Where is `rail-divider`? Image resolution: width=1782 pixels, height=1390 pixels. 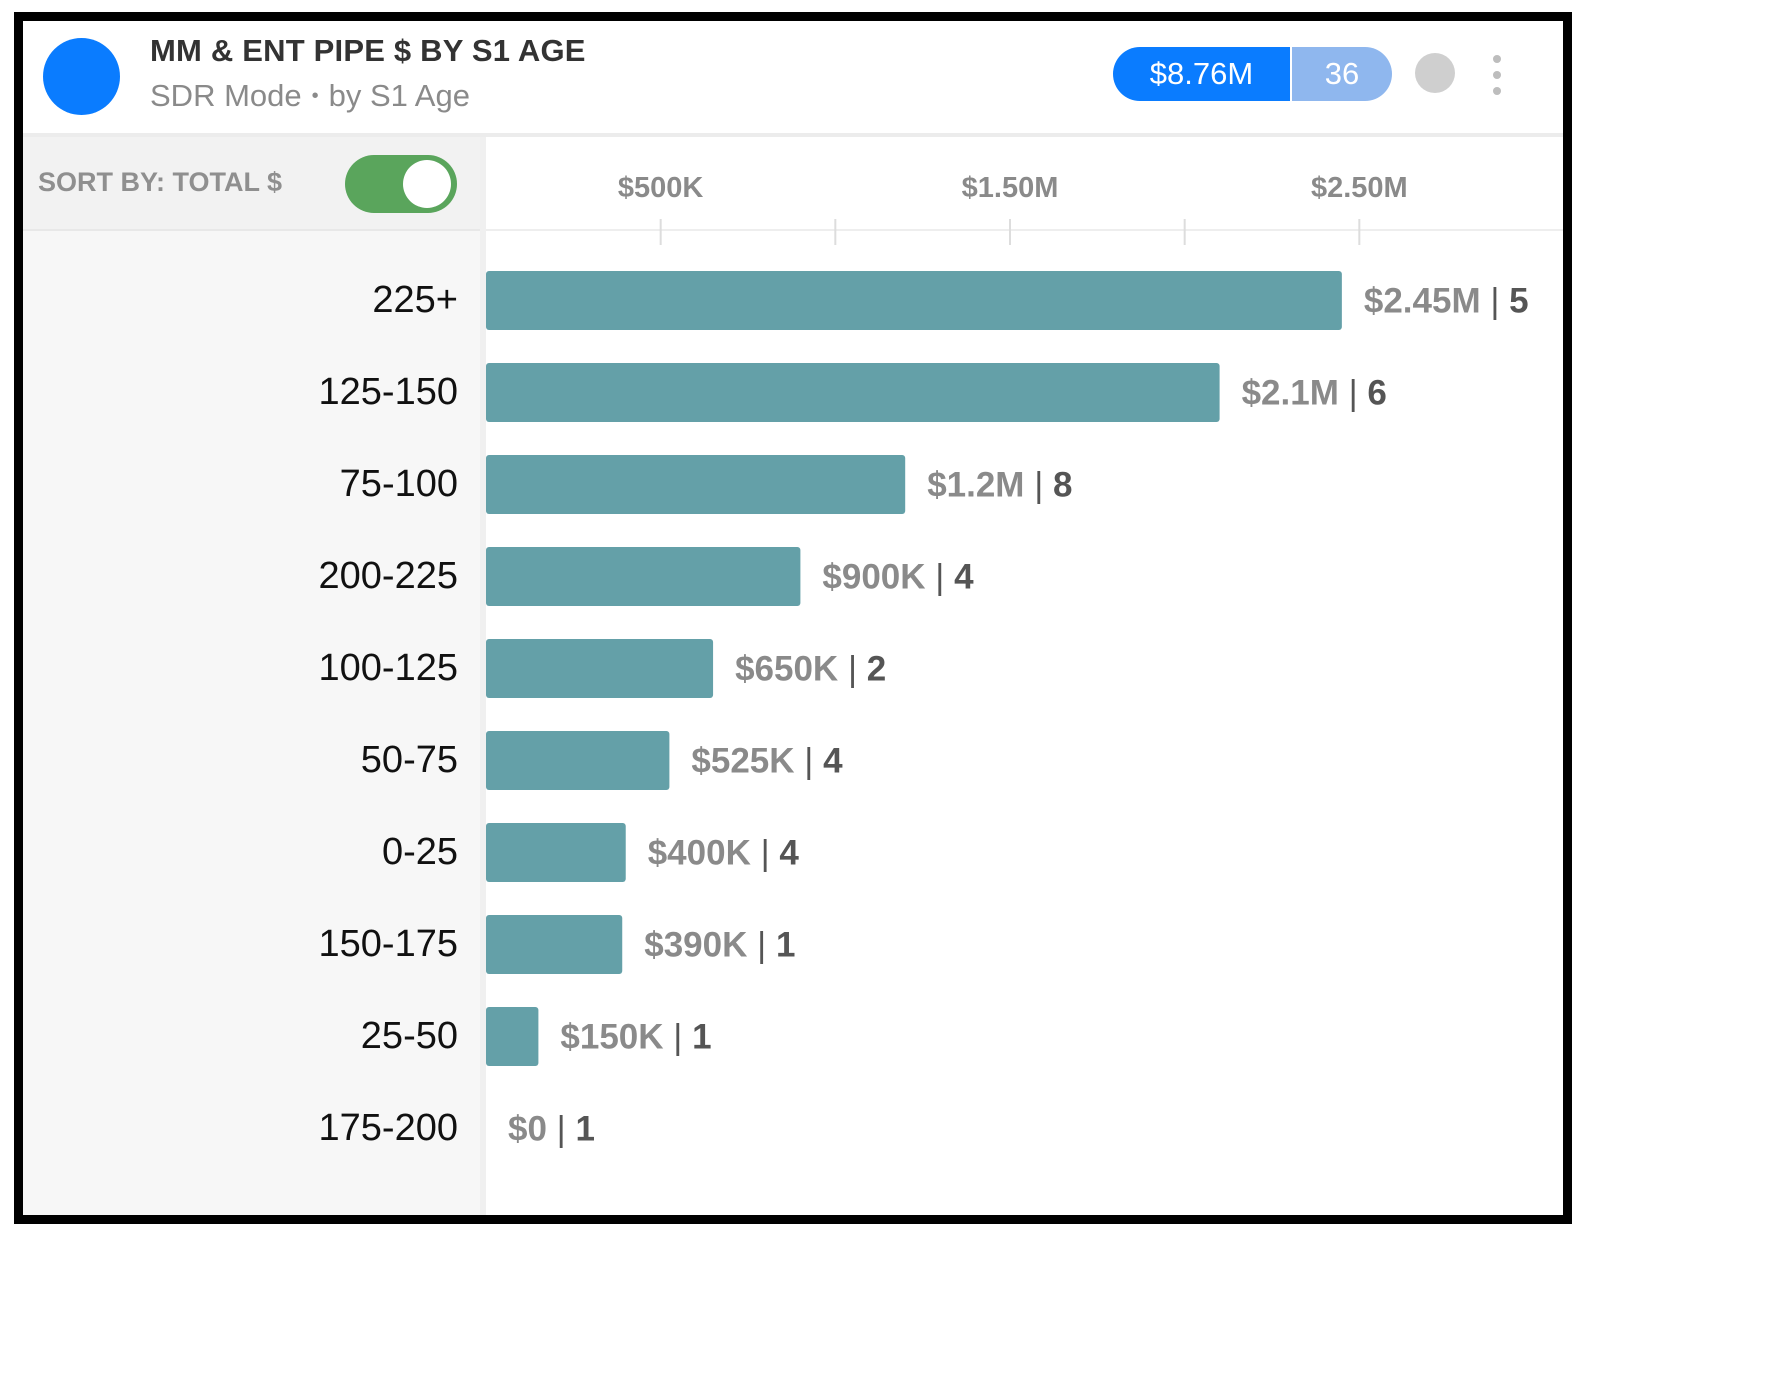
rail-divider is located at coordinates (483, 676).